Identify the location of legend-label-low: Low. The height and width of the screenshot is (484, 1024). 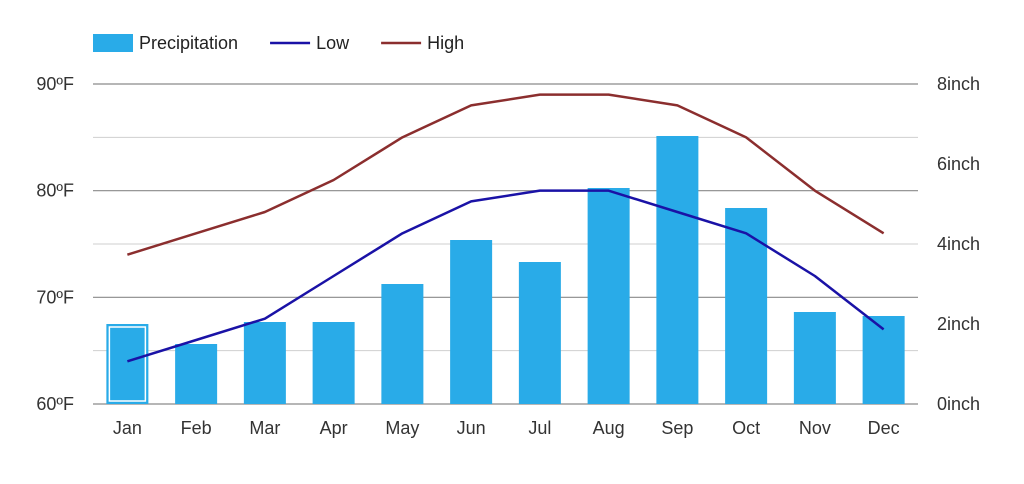
(333, 43).